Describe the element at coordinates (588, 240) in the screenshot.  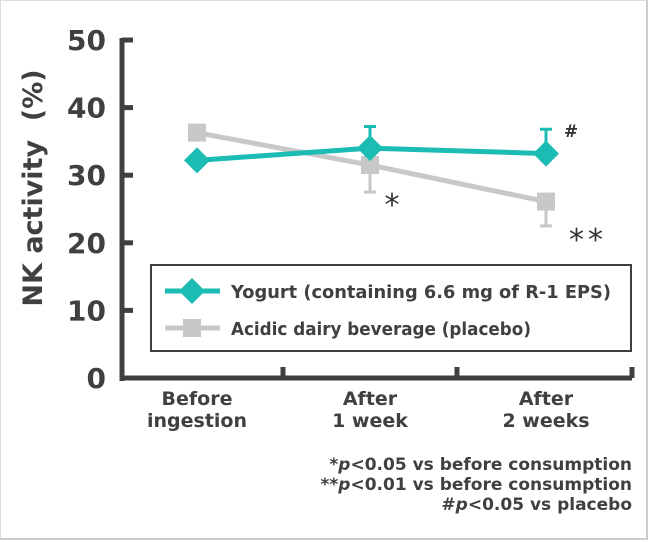
I see `annotation-double-star: **` at that location.